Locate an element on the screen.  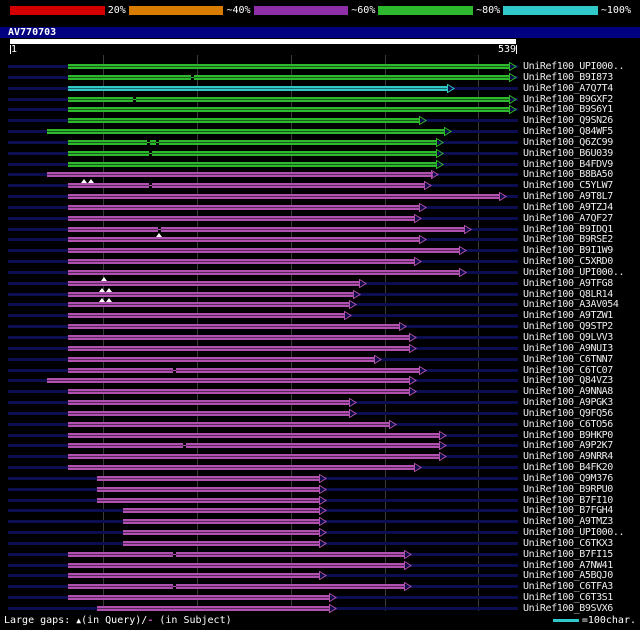
hit-label: UniRef100_A9PGK3 is located at coordinates (568, 402).